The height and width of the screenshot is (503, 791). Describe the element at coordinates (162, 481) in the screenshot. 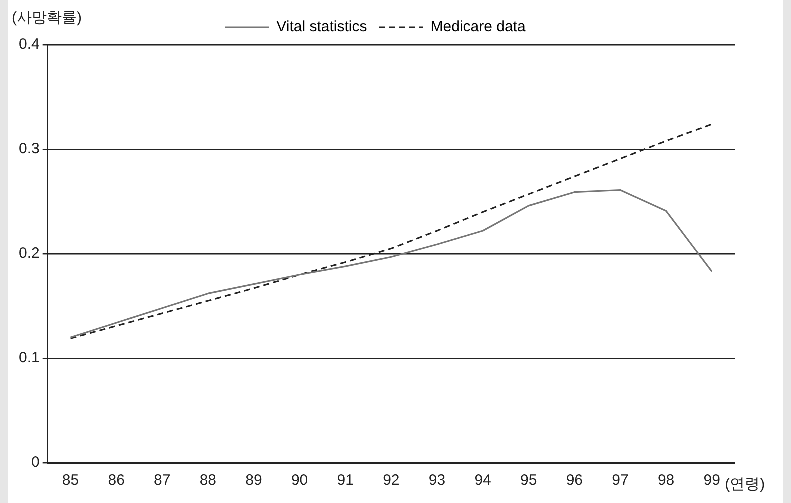

I see `x-tick-label: 87` at that location.